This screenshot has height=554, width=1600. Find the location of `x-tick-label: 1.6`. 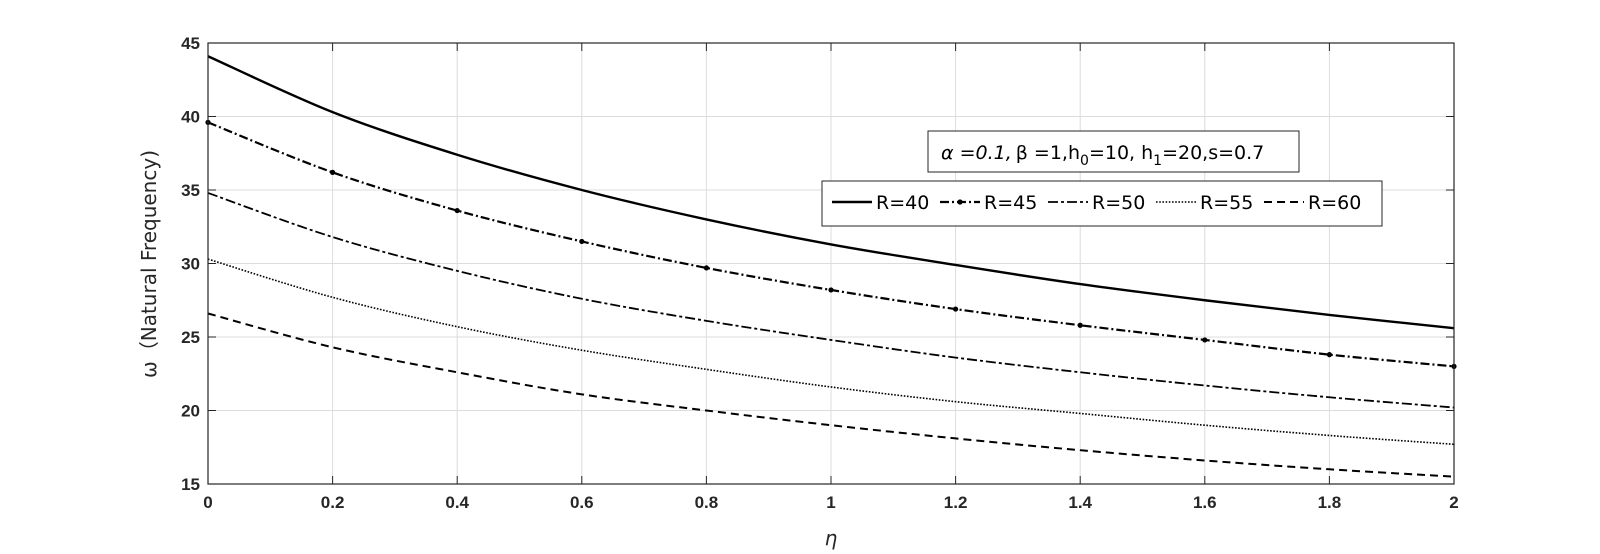

x-tick-label: 1.6 is located at coordinates (1205, 502).